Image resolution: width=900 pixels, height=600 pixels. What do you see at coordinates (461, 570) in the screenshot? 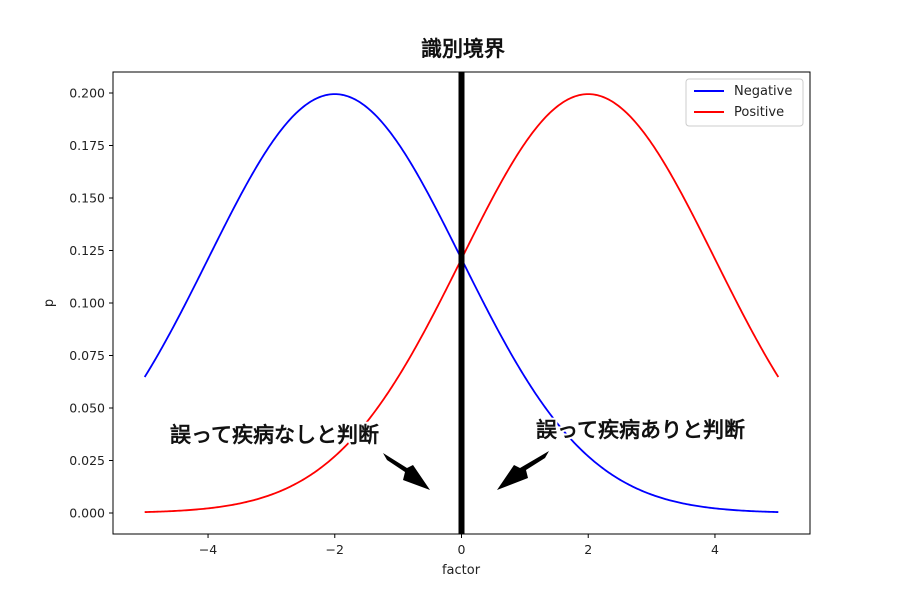
I see `x-axis-title: factor` at bounding box center [461, 570].